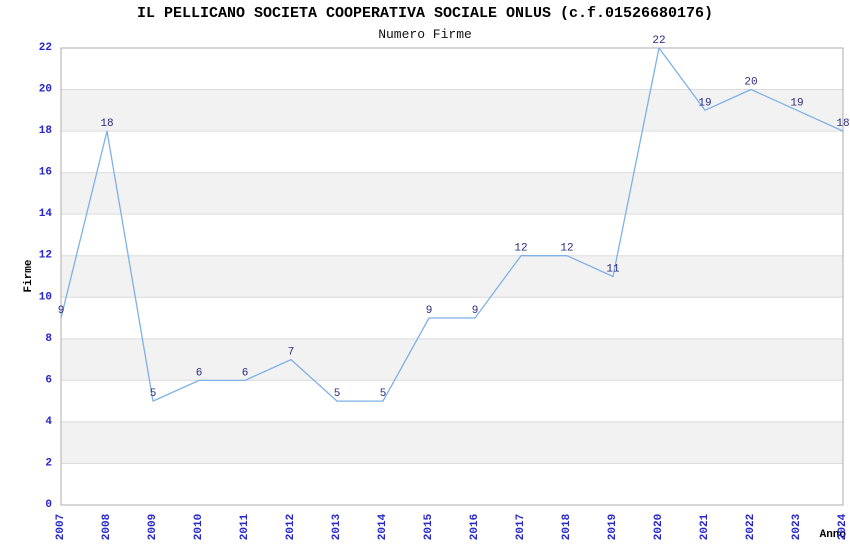 This screenshot has width=850, height=550. What do you see at coordinates (383, 526) in the screenshot?
I see `x-tick-label: 2014` at bounding box center [383, 526].